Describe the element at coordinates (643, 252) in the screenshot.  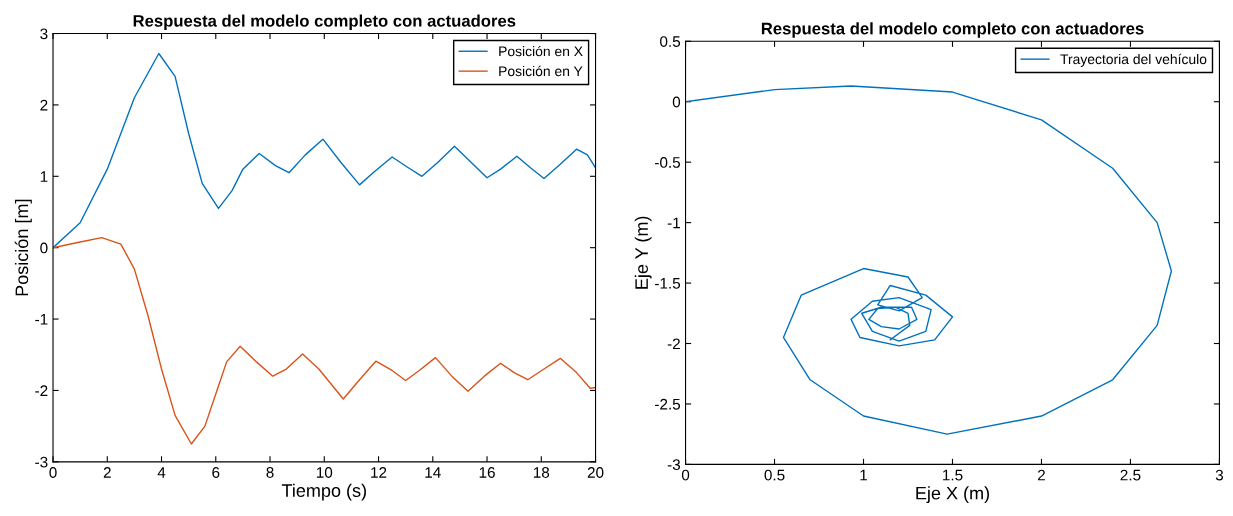
I see `y-axis-title: Eje Y (m)` at that location.